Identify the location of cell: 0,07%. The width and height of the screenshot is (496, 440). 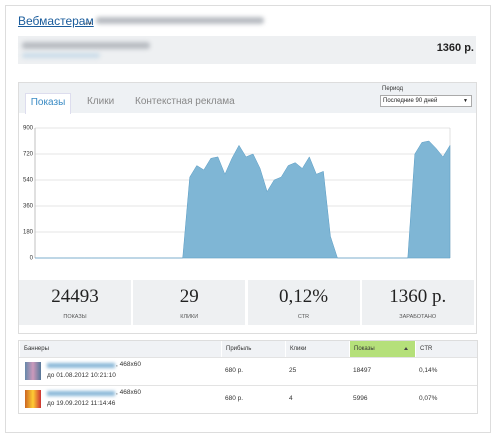
(428, 398).